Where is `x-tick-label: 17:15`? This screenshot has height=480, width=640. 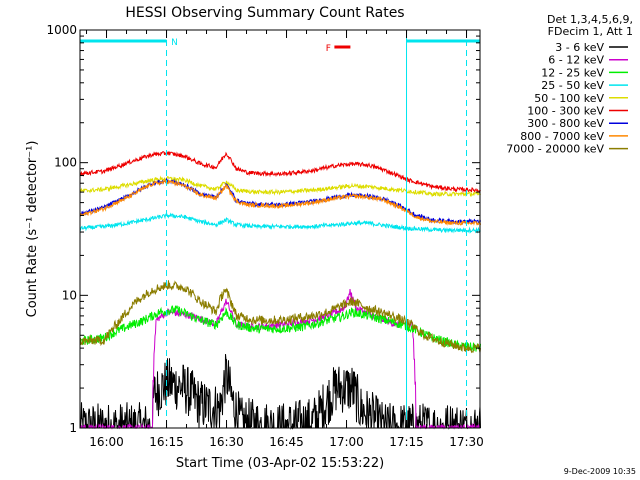
x-tick-label: 17:15 is located at coordinates (406, 442).